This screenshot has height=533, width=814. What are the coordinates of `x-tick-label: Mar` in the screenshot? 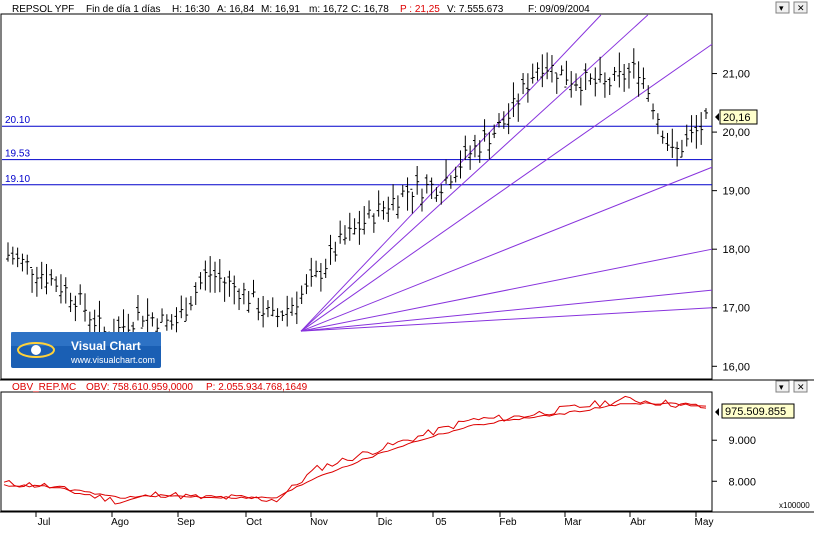 It's located at (573, 522).